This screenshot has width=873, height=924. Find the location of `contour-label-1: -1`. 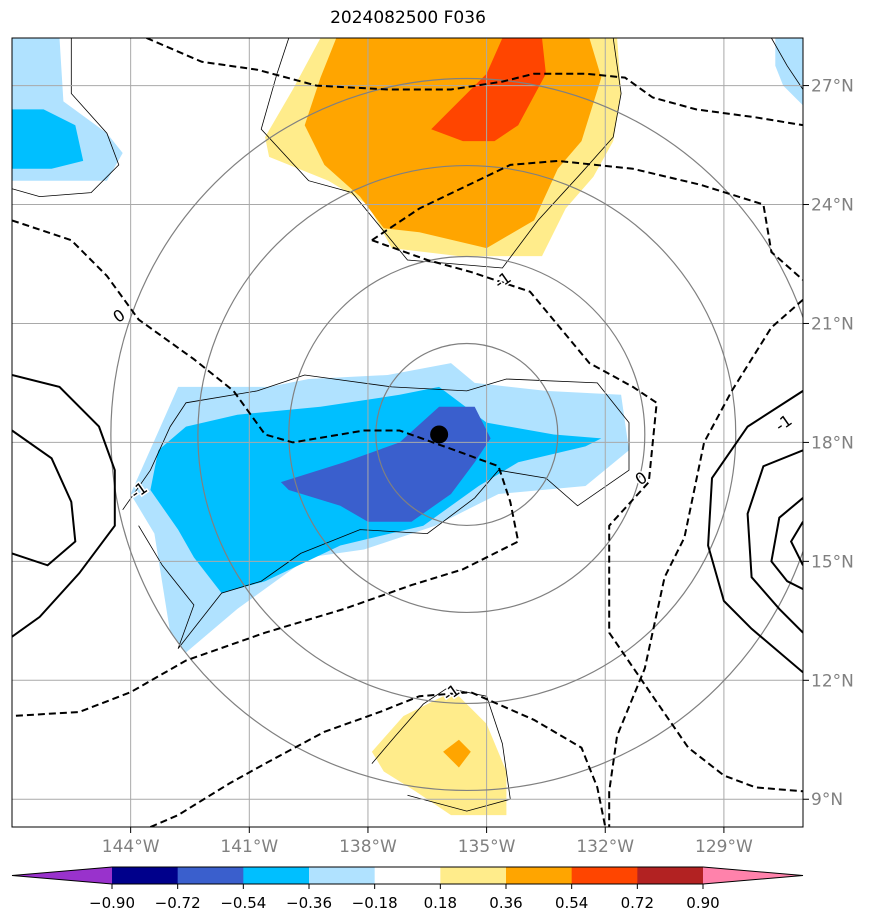

contour-label-1: -1 is located at coordinates (503, 280).